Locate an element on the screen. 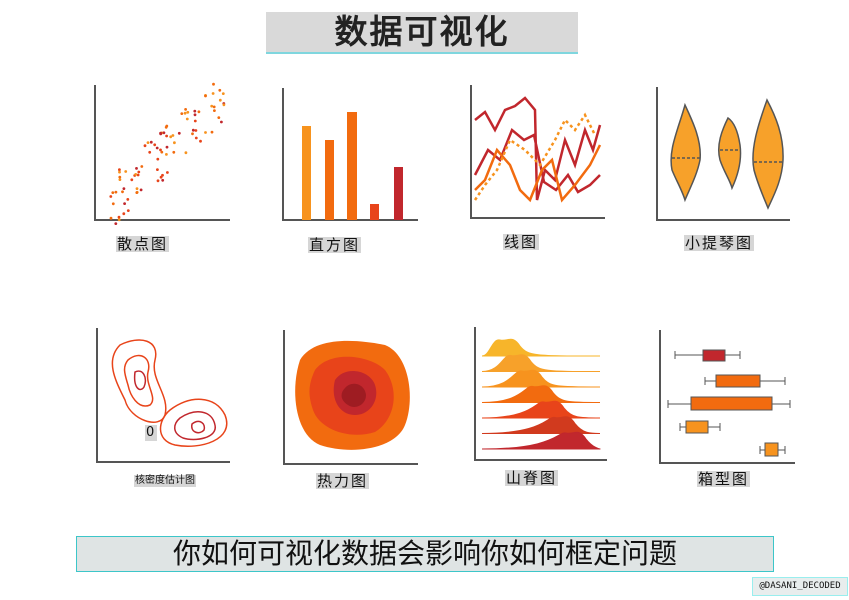 The image size is (849, 600). scatter-points is located at coordinates (167, 154).